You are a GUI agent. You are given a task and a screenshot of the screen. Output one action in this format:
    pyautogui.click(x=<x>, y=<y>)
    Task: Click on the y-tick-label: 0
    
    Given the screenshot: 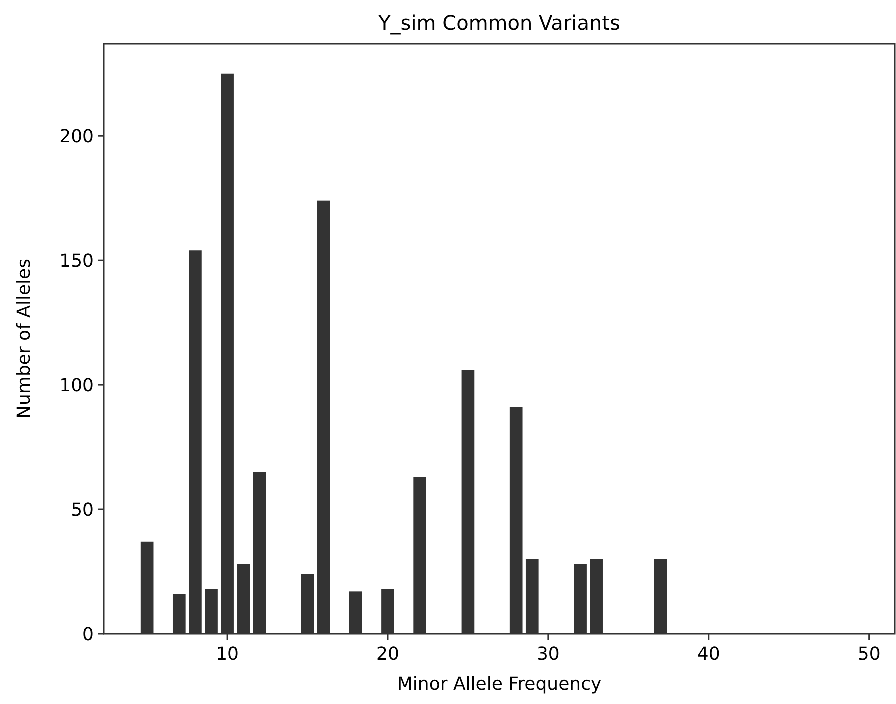 What is the action you would take?
    pyautogui.click(x=88, y=635)
    